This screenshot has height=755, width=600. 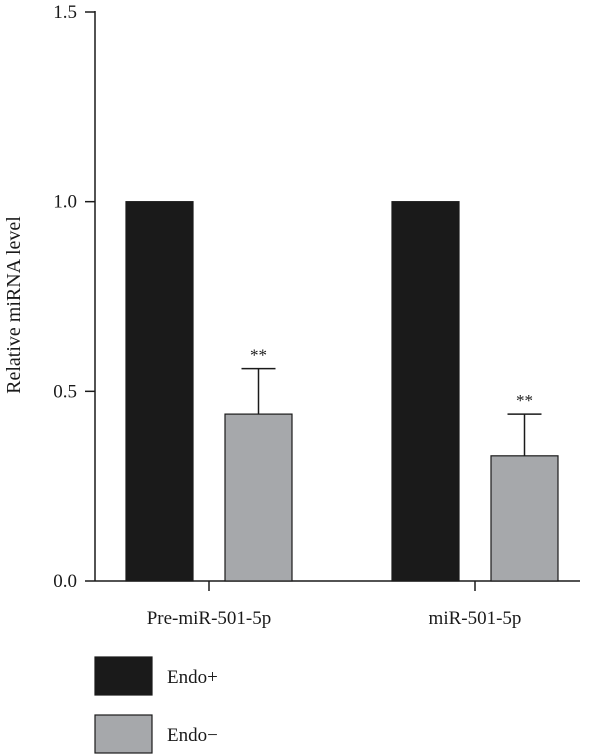 What do you see at coordinates (209, 618) in the screenshot?
I see `x-category-label: Pre-miR-501-5p` at bounding box center [209, 618].